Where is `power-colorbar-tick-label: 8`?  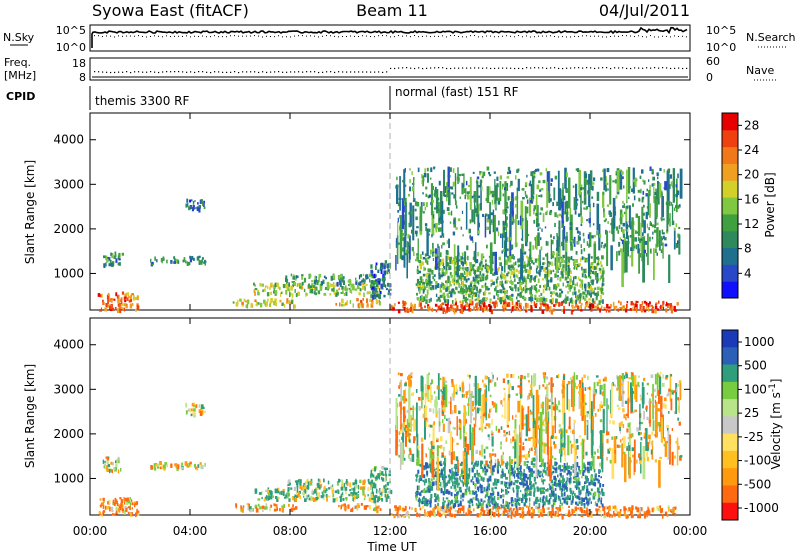 power-colorbar-tick-label: 8 is located at coordinates (748, 249).